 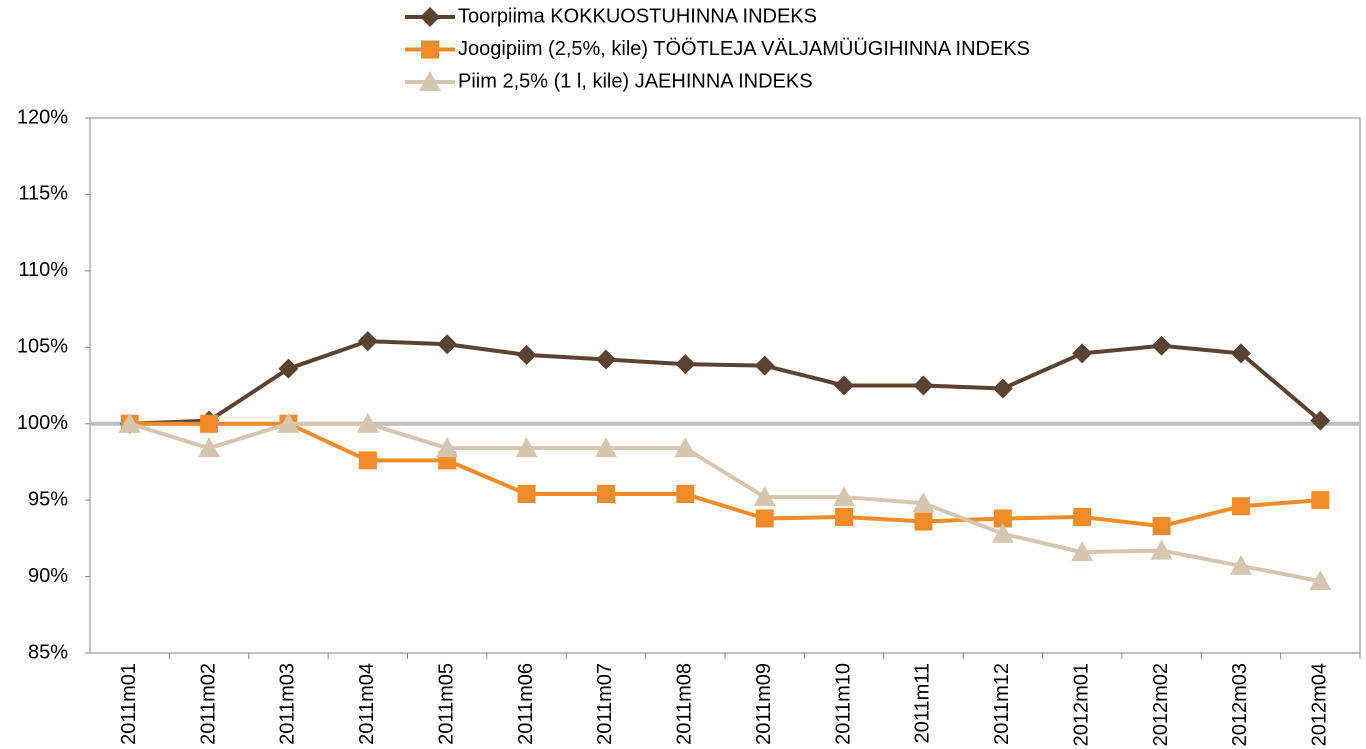 What do you see at coordinates (685, 704) in the screenshot?
I see `x-tick-label: 2011m08` at bounding box center [685, 704].